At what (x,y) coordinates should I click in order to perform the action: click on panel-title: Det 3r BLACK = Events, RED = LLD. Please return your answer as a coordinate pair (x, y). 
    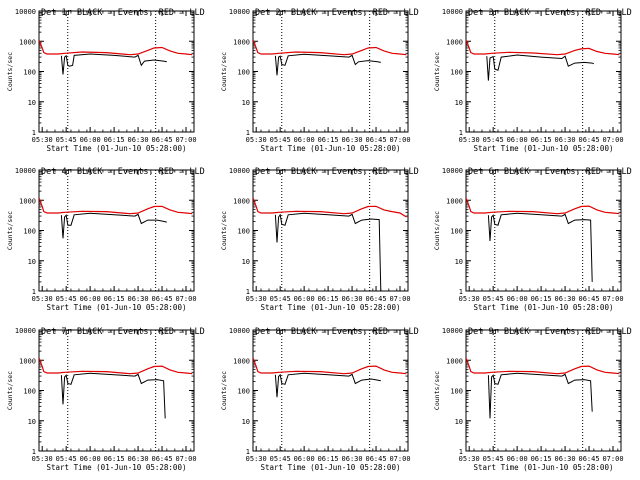
    Looking at the image, I should click on (550, 13).